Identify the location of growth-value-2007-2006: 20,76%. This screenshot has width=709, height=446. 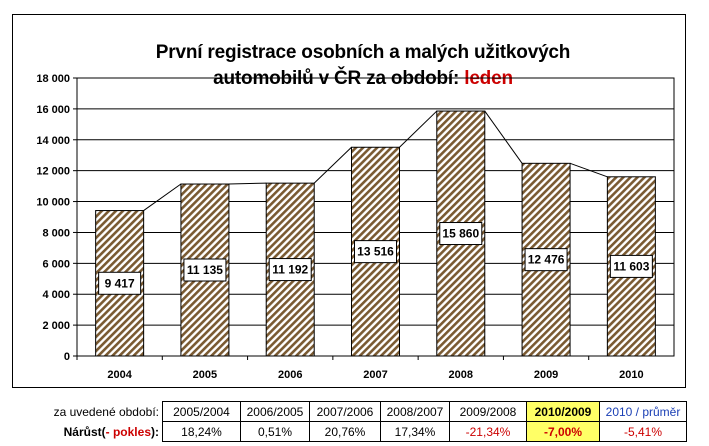
(345, 431).